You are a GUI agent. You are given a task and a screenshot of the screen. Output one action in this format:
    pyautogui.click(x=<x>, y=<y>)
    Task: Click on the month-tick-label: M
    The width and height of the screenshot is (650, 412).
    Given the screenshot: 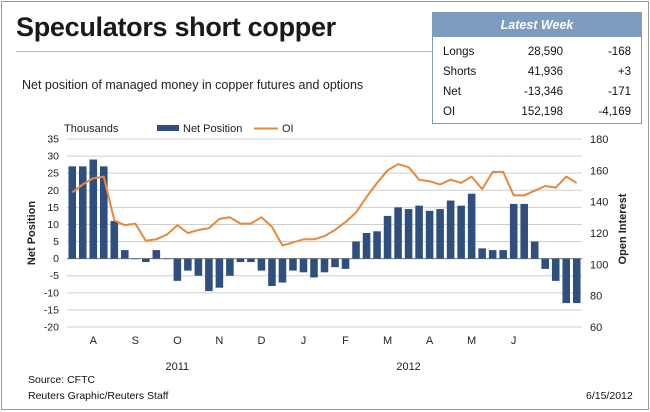 What is the action you would take?
    pyautogui.click(x=387, y=341)
    